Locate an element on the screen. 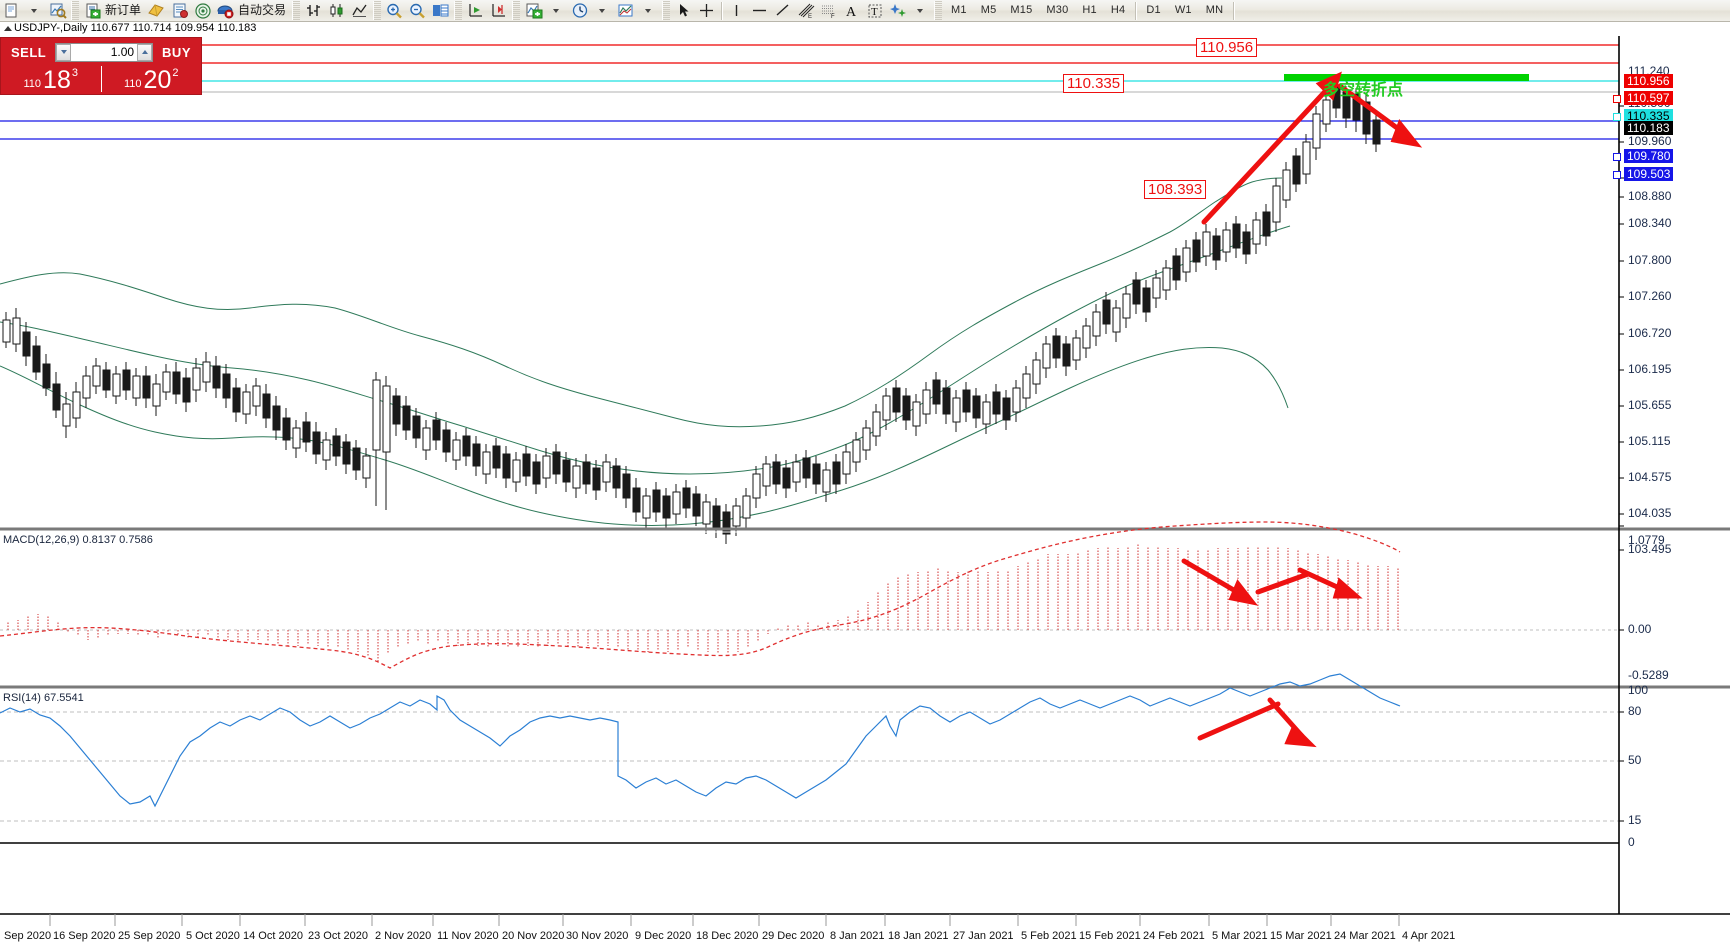  crosshair-icon is located at coordinates (706, 10).